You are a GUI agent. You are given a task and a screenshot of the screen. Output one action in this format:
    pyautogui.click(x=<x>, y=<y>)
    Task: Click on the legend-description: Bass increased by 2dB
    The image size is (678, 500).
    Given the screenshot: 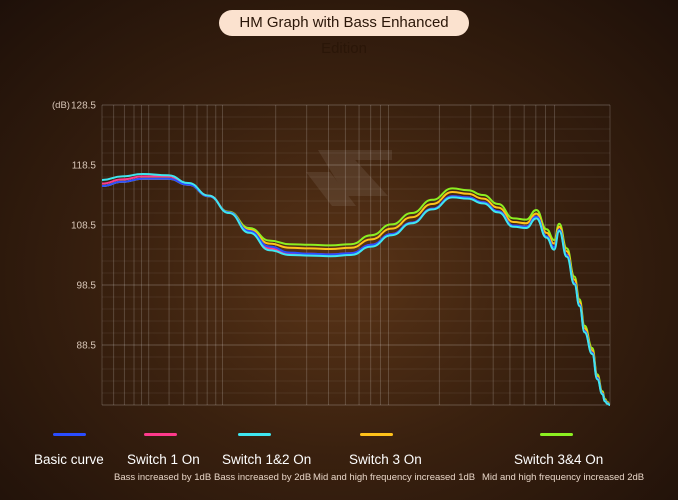 What is the action you would take?
    pyautogui.click(x=263, y=477)
    